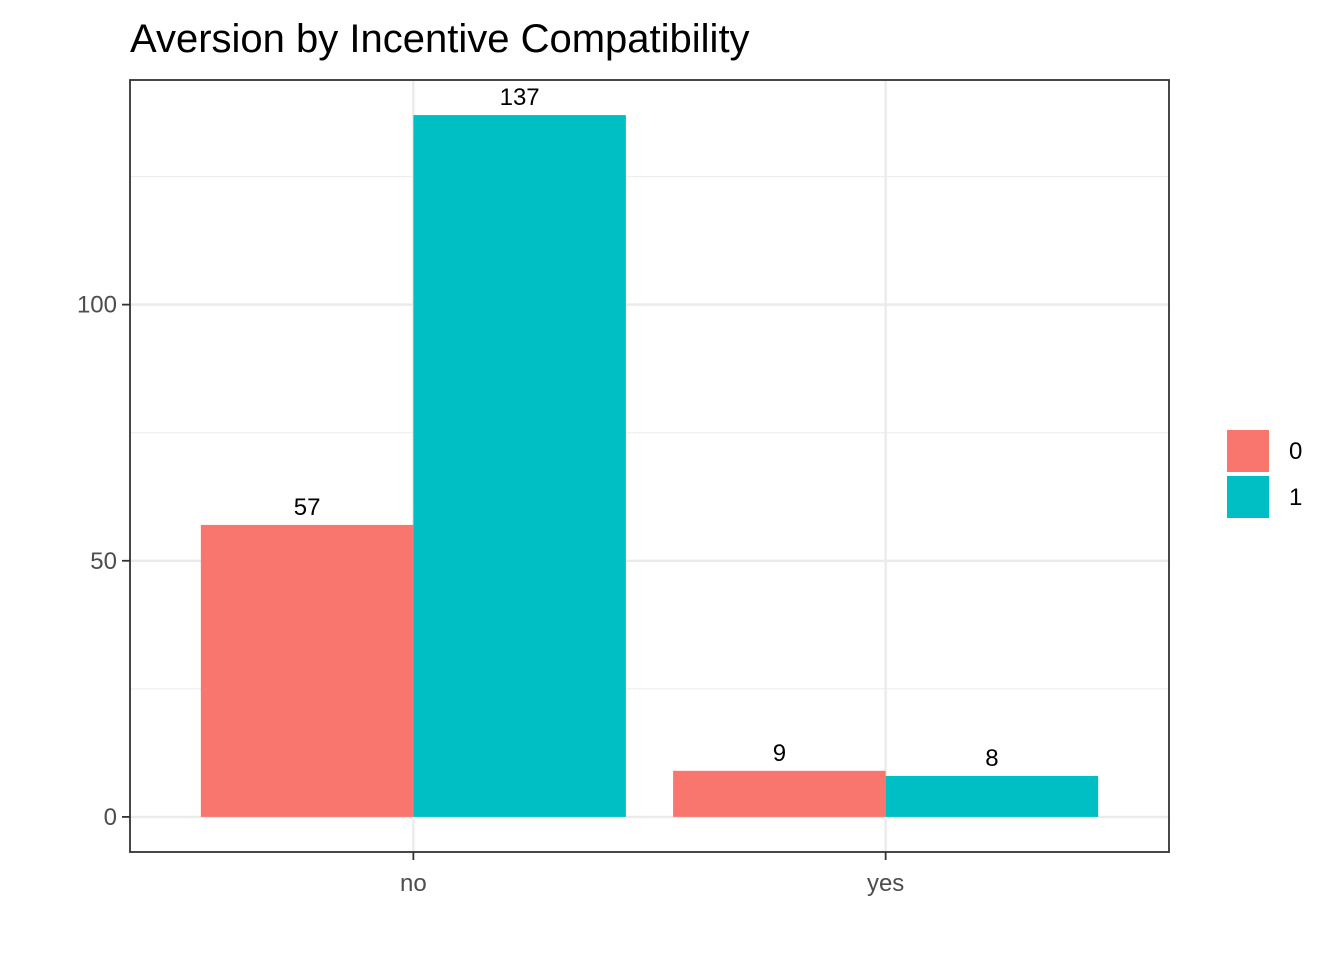 This screenshot has width=1344, height=960. What do you see at coordinates (307, 507) in the screenshot?
I see `bar-value-label: 57` at bounding box center [307, 507].